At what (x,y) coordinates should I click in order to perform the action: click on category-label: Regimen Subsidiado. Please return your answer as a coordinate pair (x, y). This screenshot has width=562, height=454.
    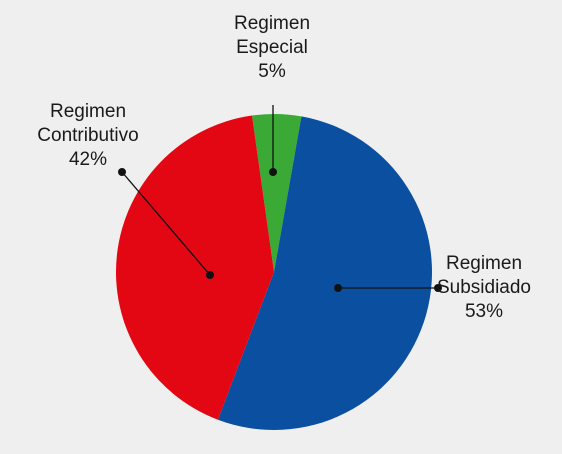
    Looking at the image, I should click on (484, 275).